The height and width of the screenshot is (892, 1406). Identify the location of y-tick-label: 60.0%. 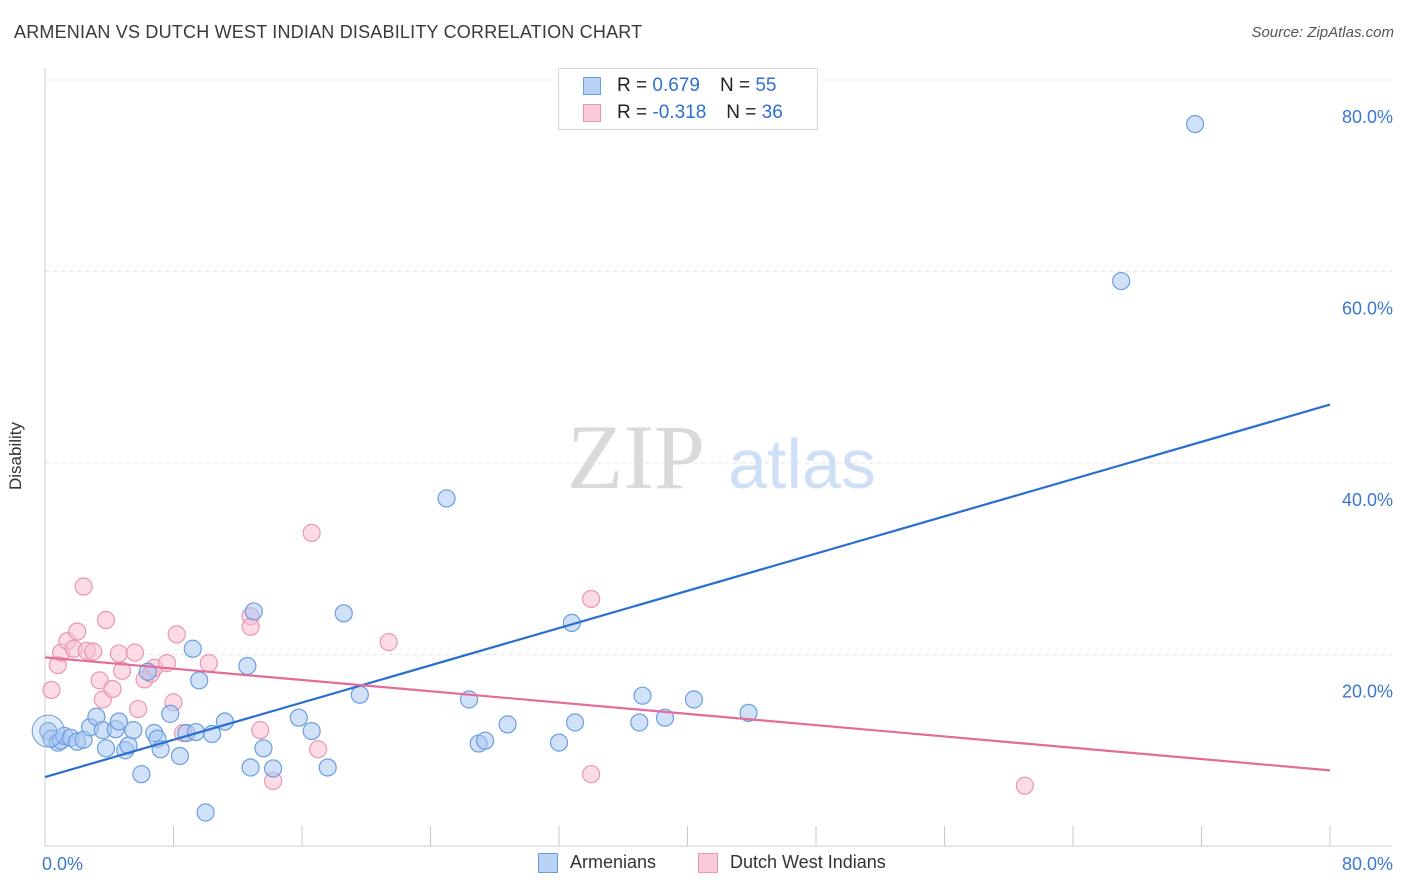
(1367, 309).